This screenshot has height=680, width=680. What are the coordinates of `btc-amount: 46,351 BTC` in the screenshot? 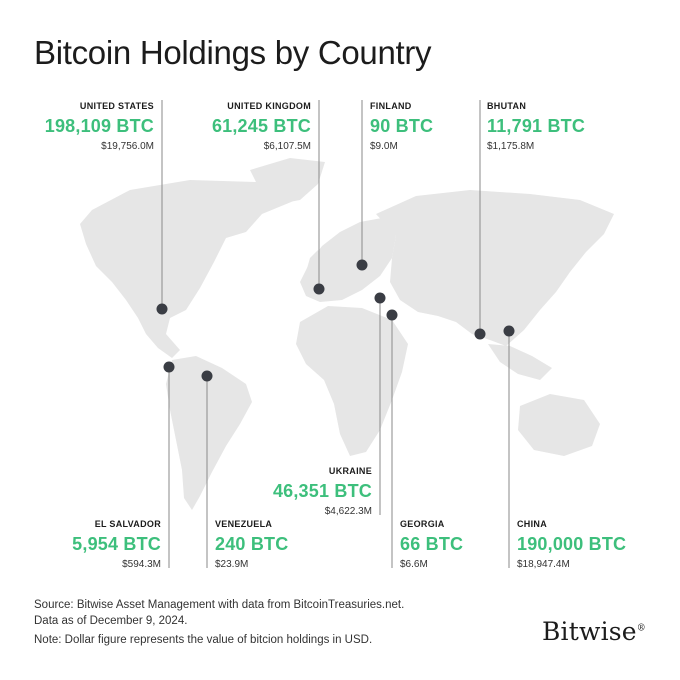 It's located at (322, 491).